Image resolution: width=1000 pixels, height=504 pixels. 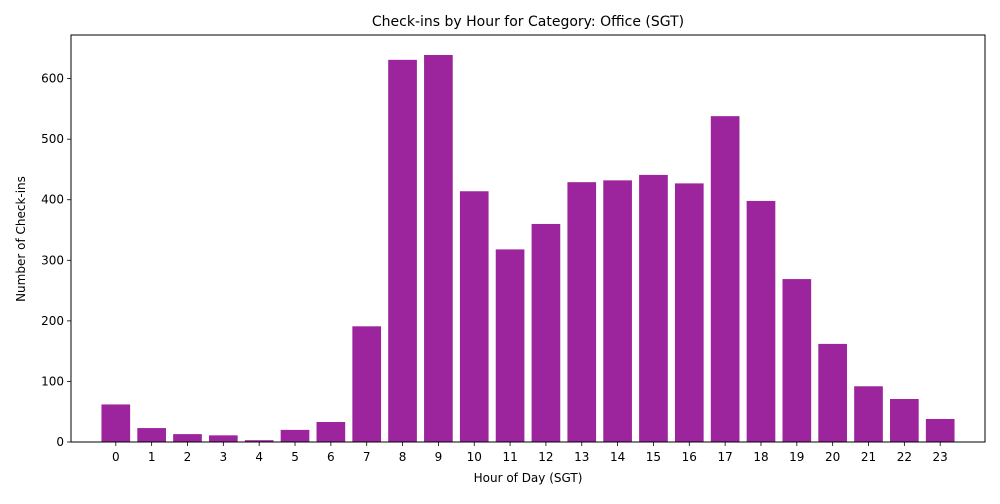 What do you see at coordinates (868, 457) in the screenshot?
I see `x-tick-label: 21` at bounding box center [868, 457].